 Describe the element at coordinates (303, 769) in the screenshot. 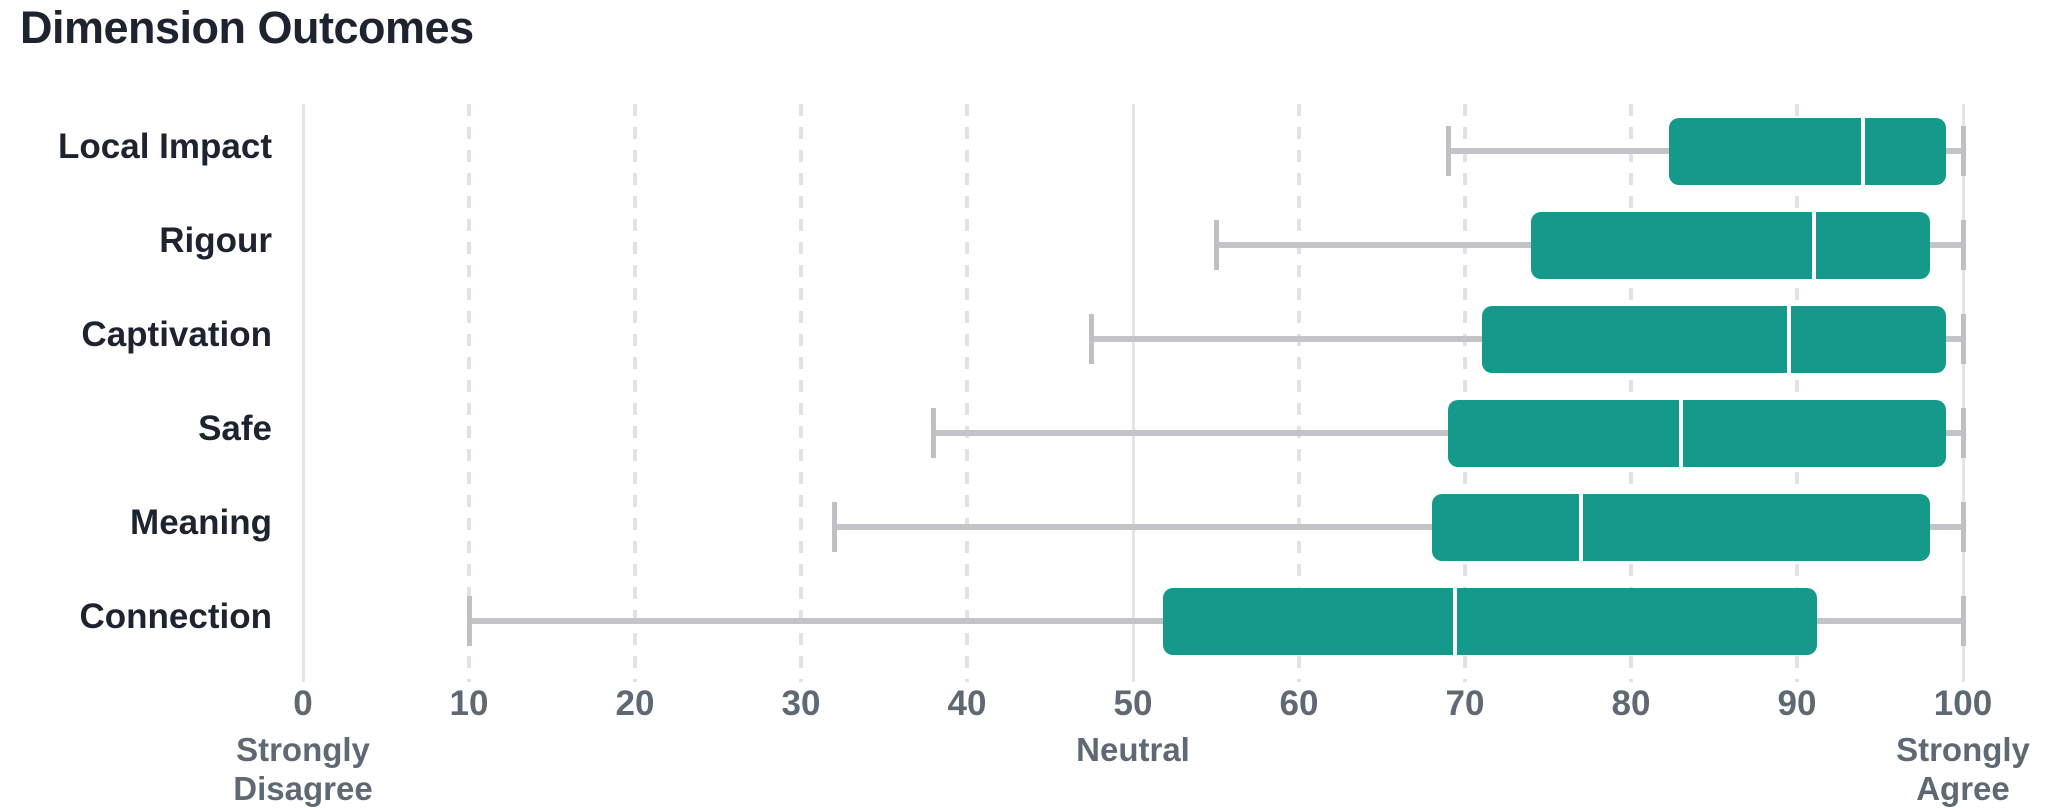

I see `x-sublabel-strongly-disagree: Strongly Disagree` at that location.